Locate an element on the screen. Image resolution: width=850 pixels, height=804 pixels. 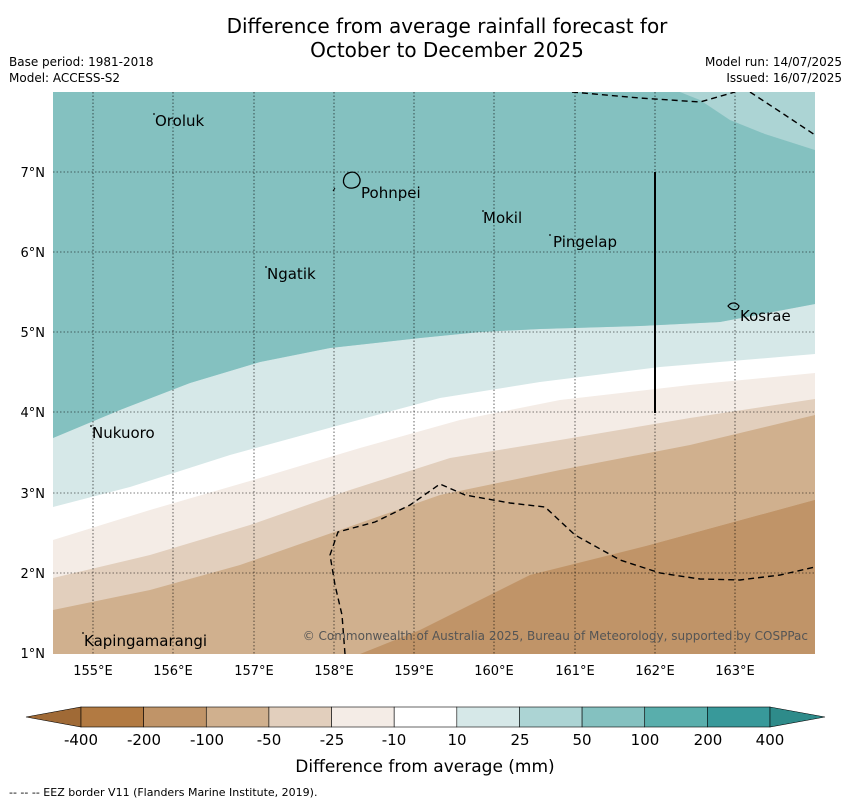
lat-tick-label: 7°N is located at coordinates (33, 173).